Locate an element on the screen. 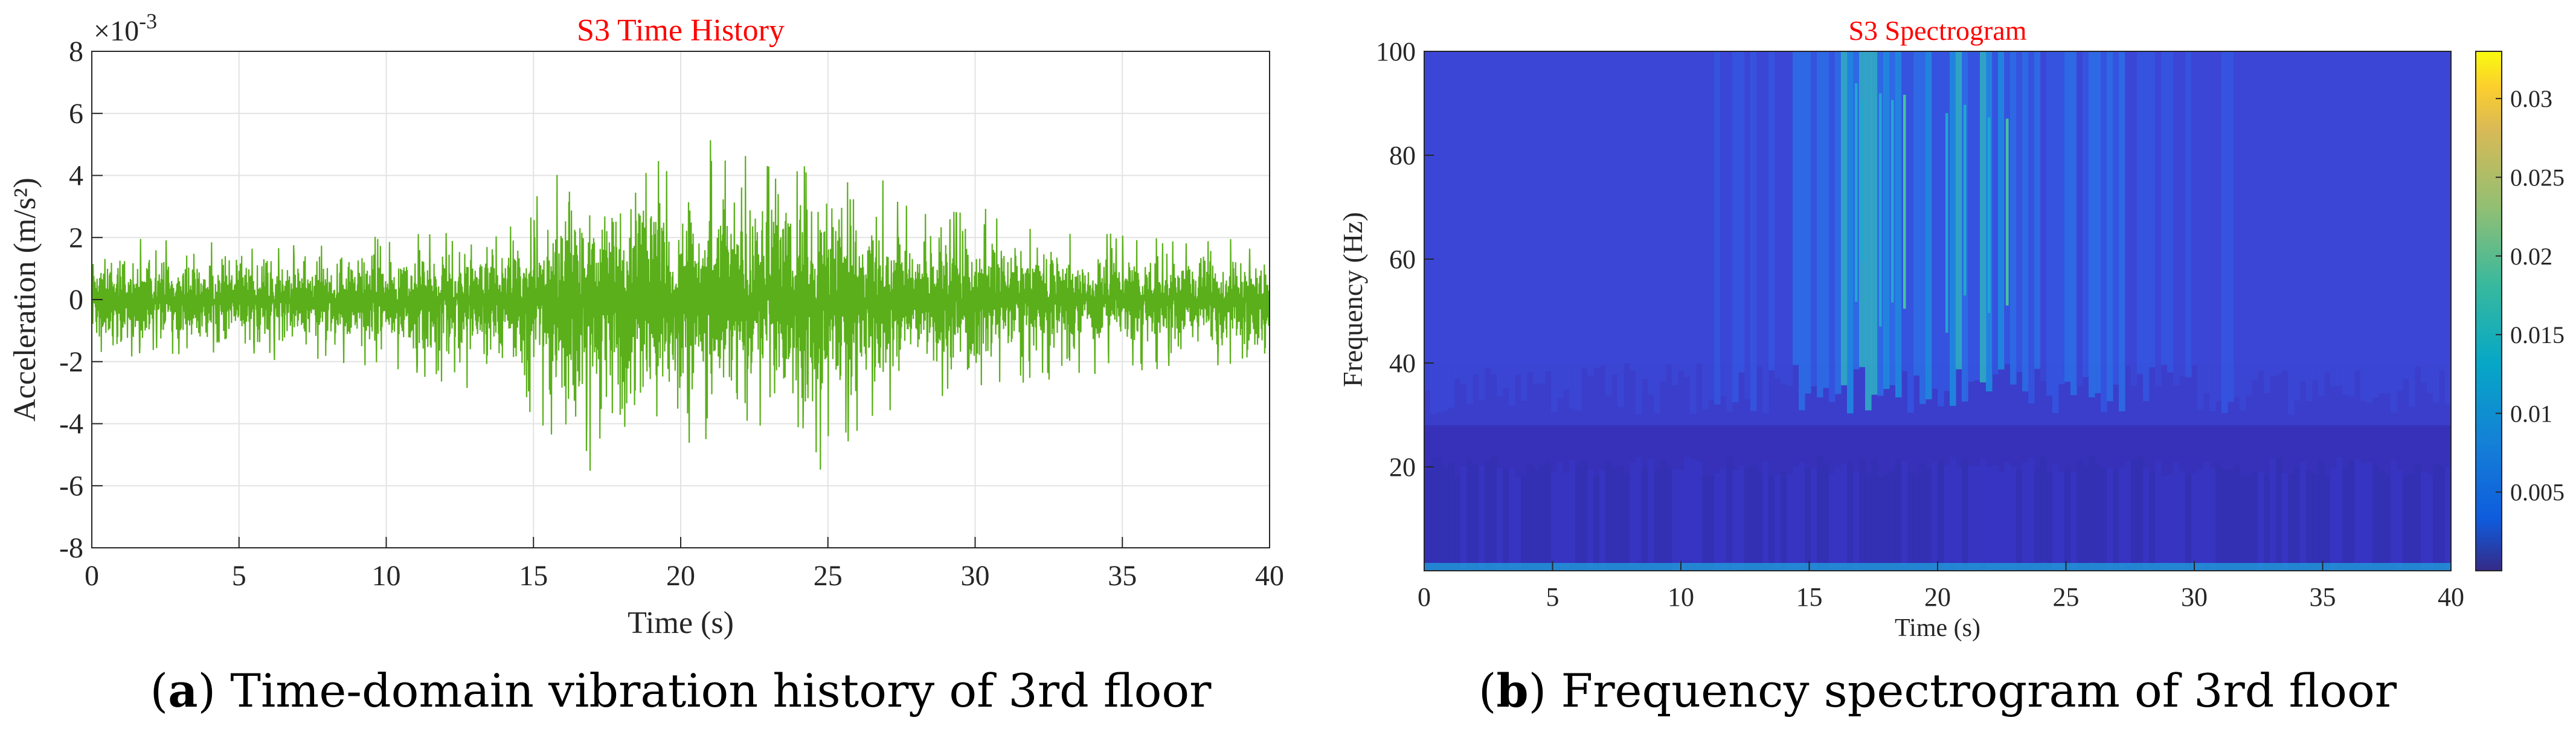 The height and width of the screenshot is (729, 2576). y-tick-label: 2 is located at coordinates (76, 238).